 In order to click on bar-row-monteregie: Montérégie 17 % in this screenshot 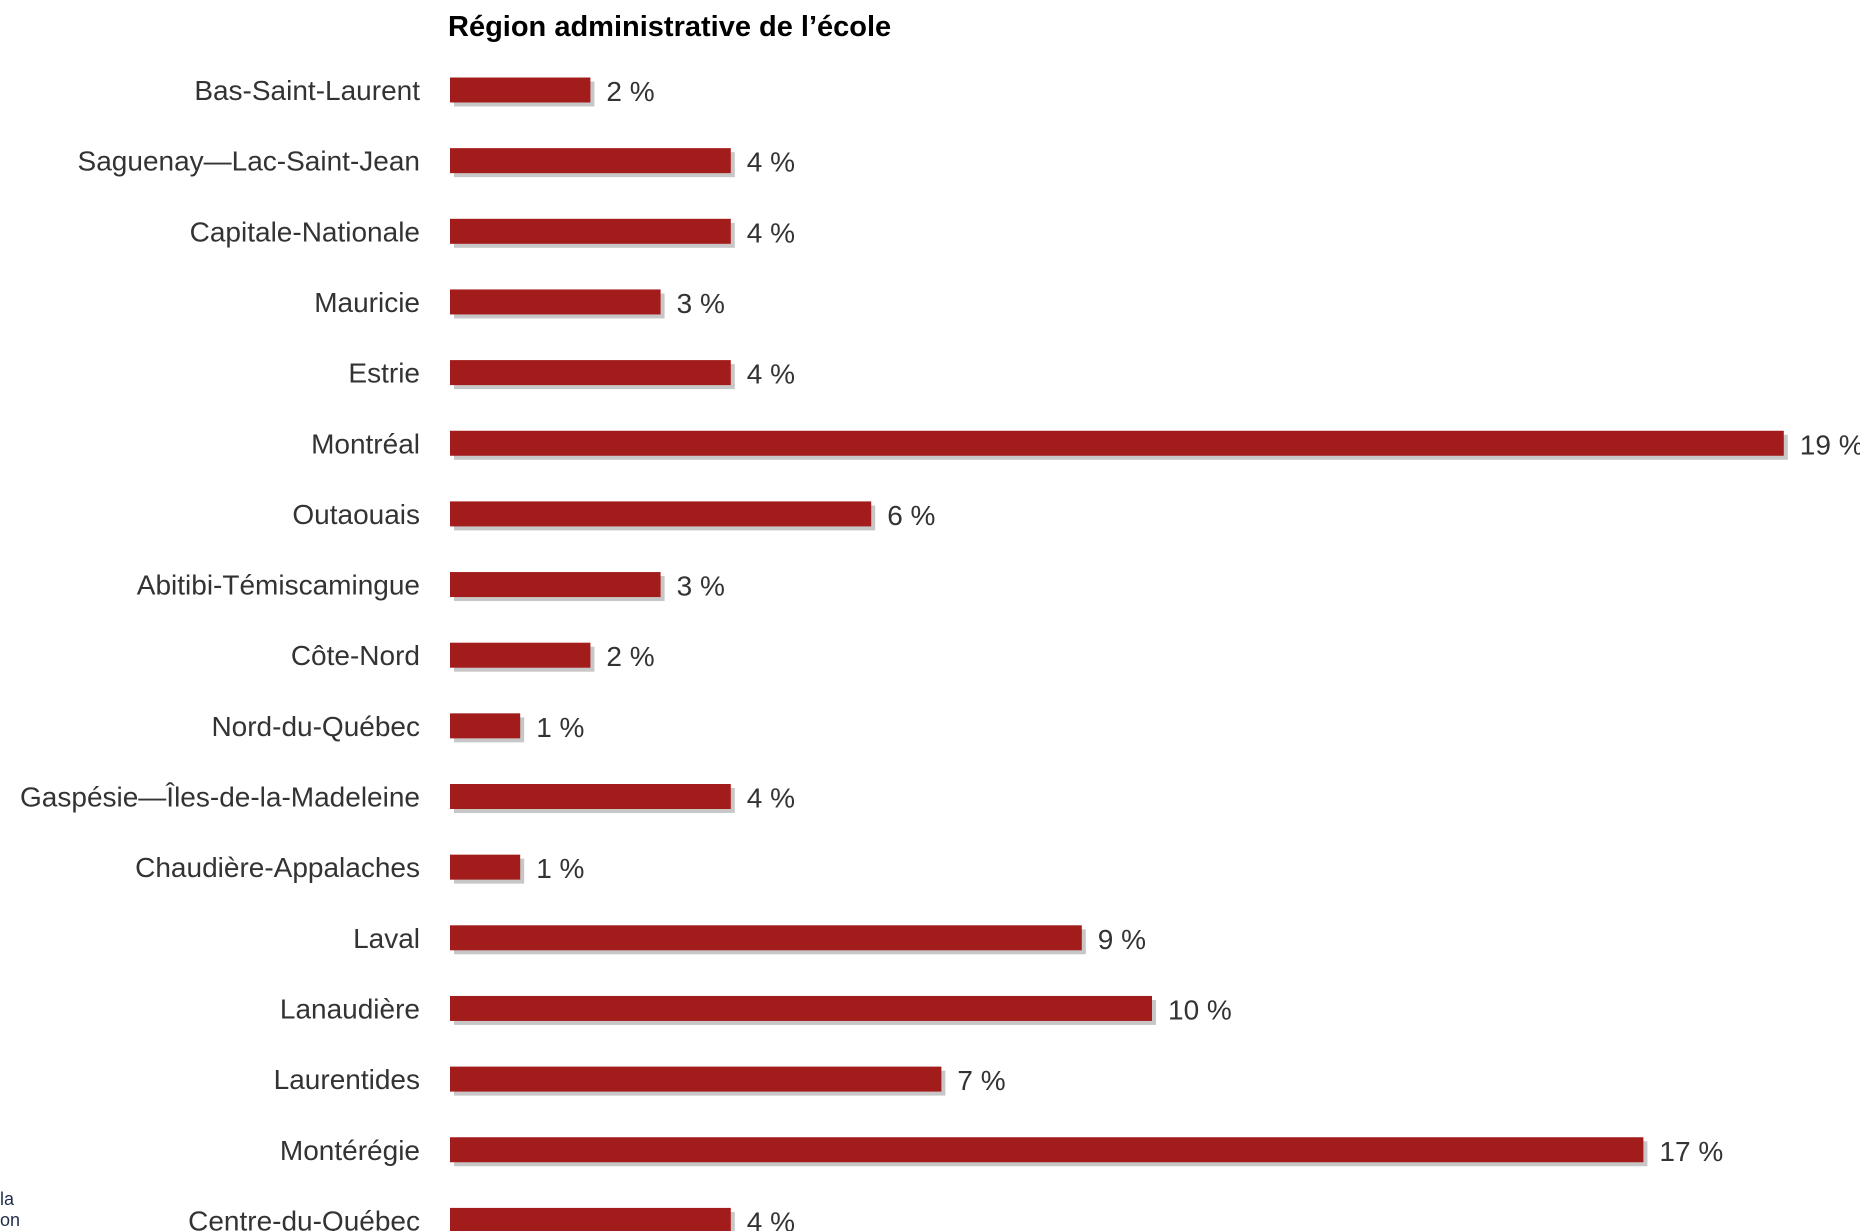, I will do `click(1001, 1151)`.